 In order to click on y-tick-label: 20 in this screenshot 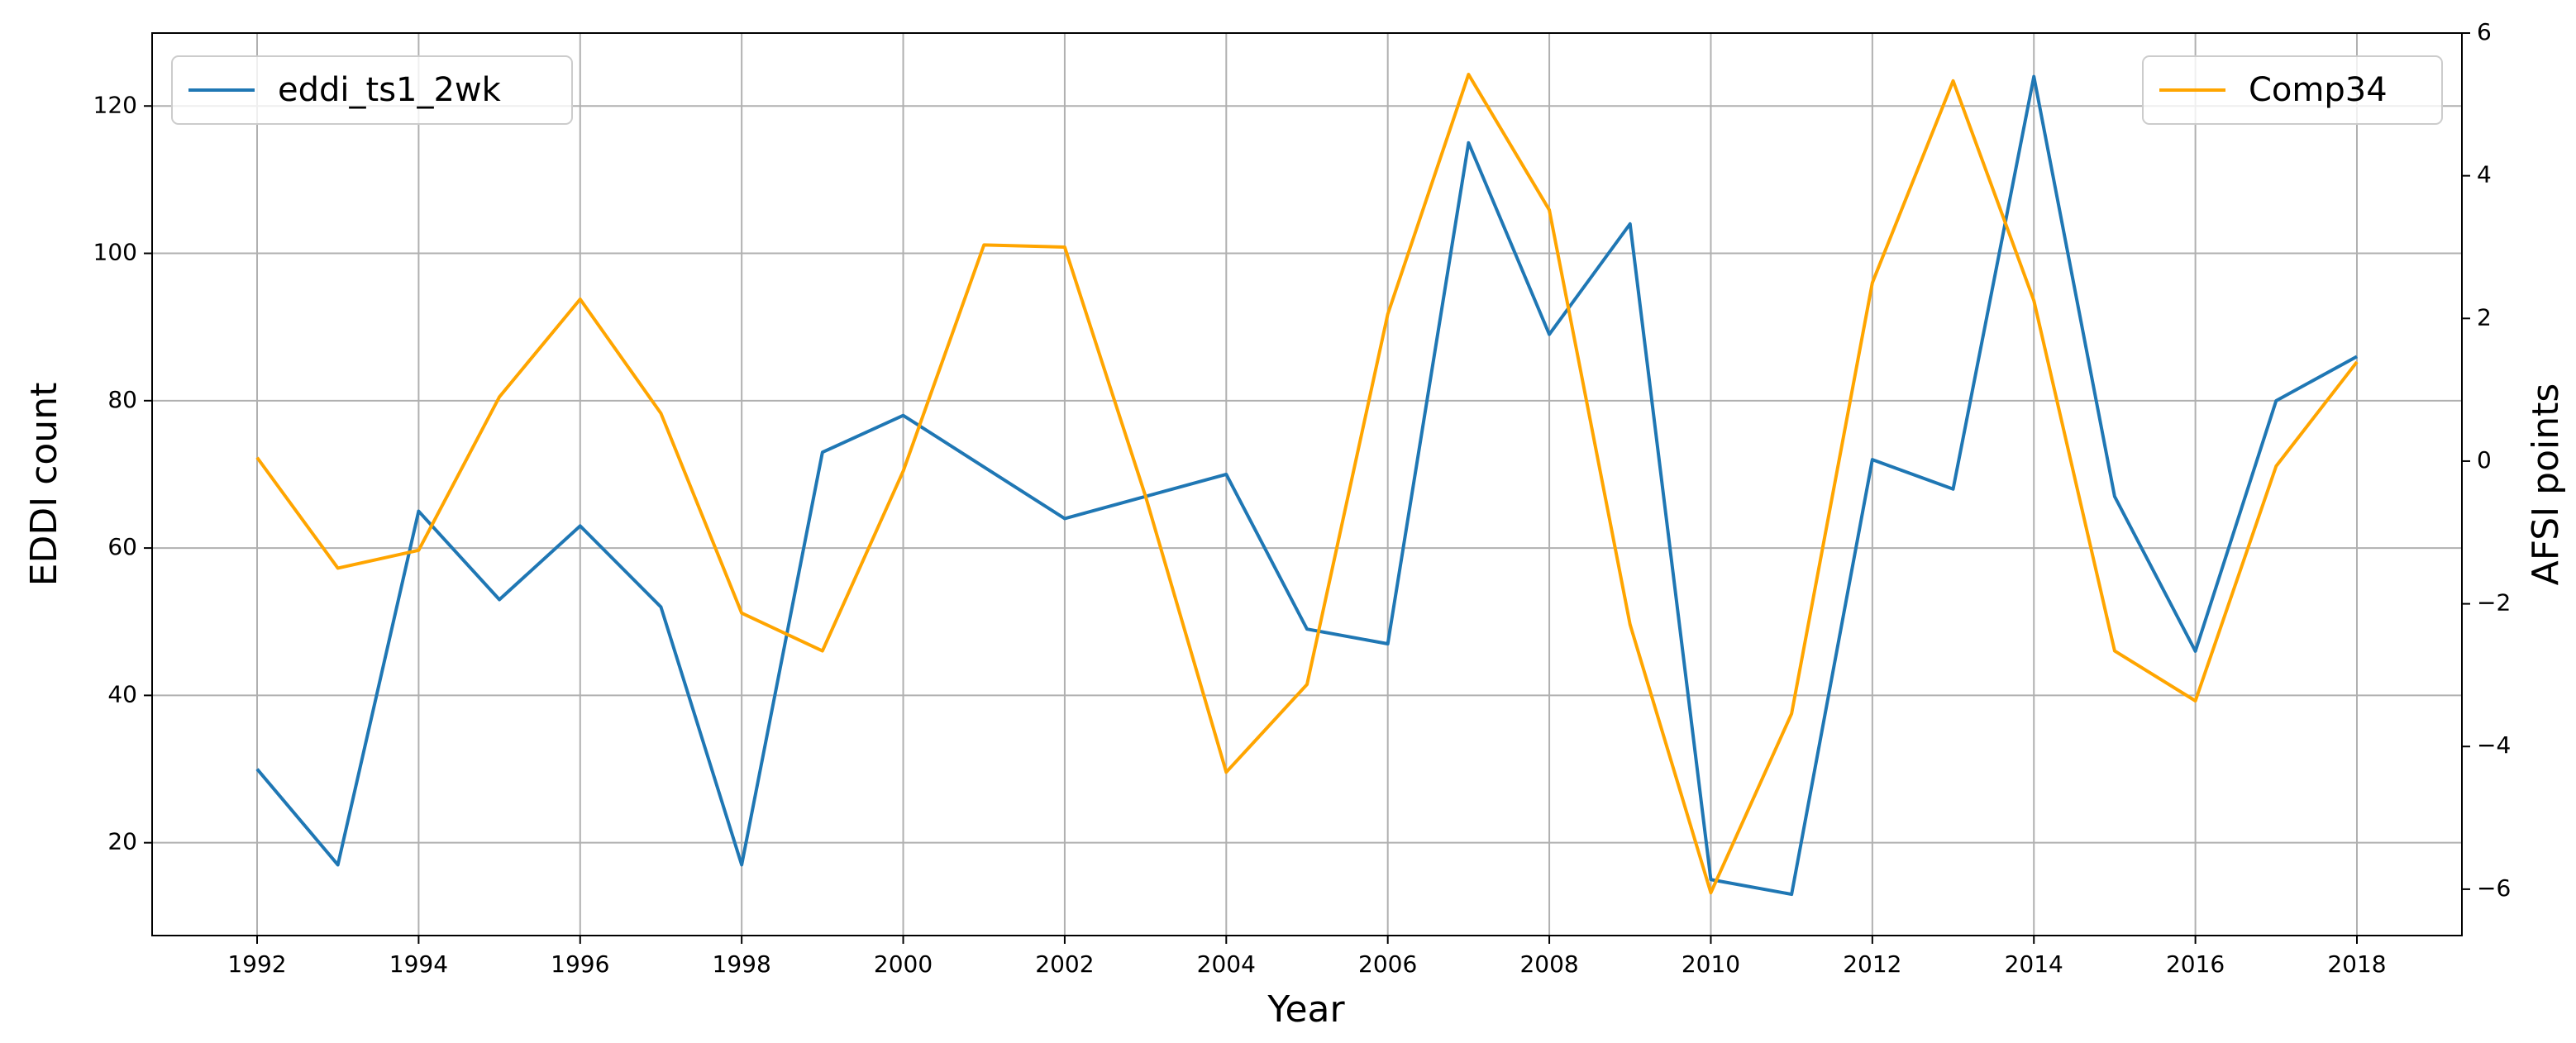, I will do `click(122, 842)`.